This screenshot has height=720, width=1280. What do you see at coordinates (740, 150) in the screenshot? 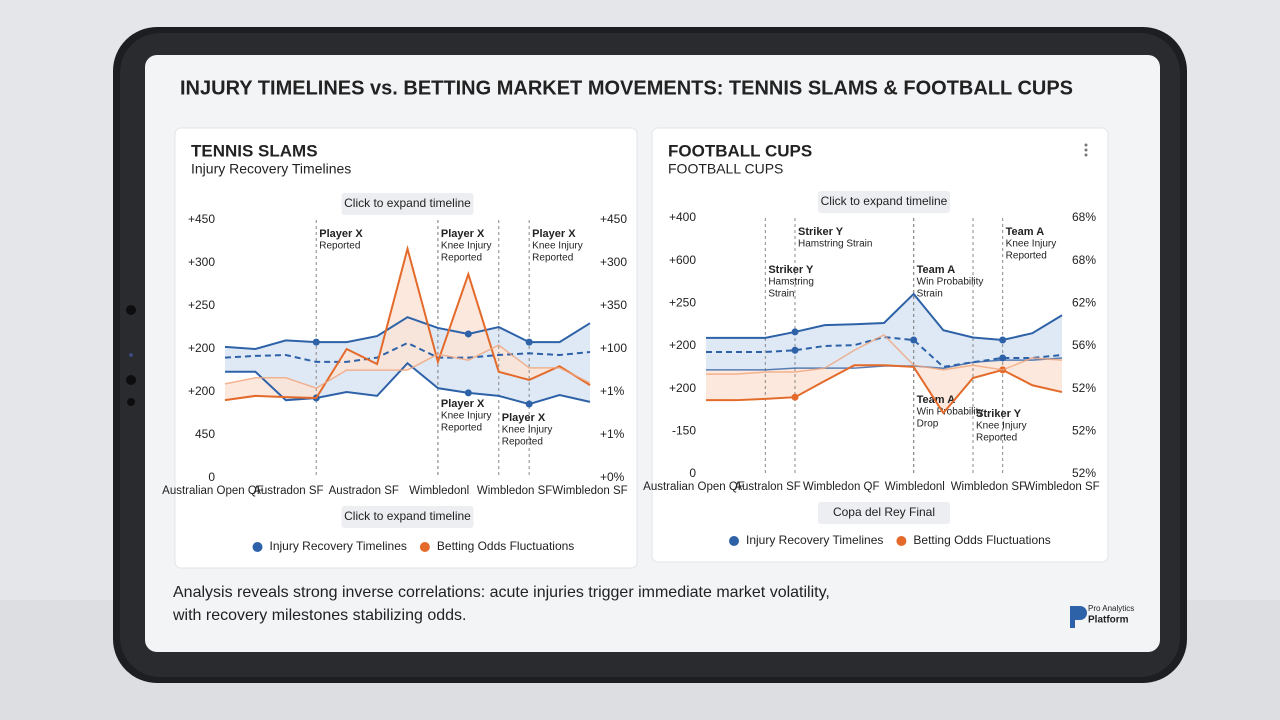
I see `chart-title: FOOTBALL CUPS` at bounding box center [740, 150].